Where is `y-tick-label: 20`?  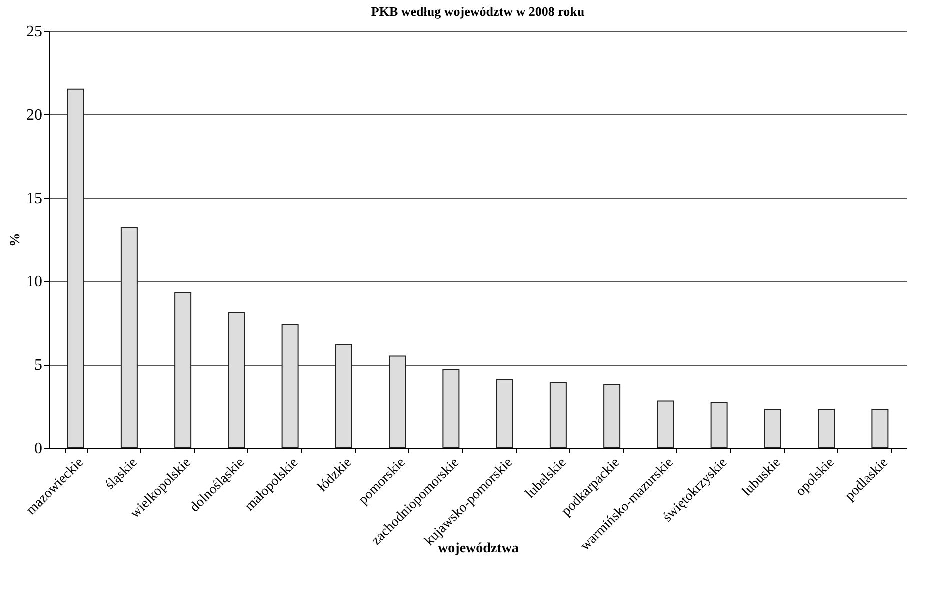 y-tick-label: 20 is located at coordinates (34, 115).